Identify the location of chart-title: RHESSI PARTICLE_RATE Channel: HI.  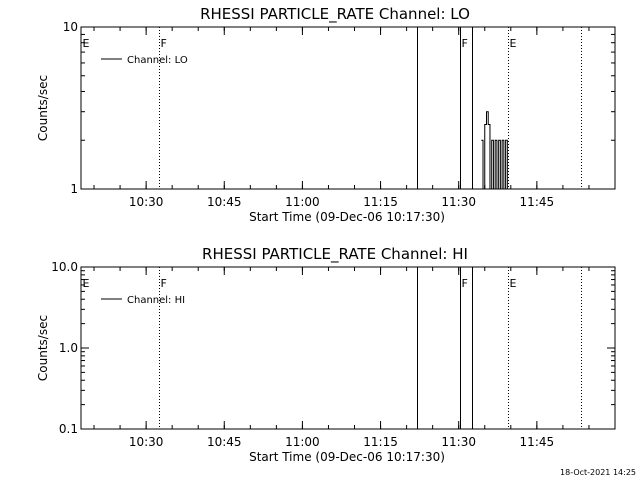
(335, 254).